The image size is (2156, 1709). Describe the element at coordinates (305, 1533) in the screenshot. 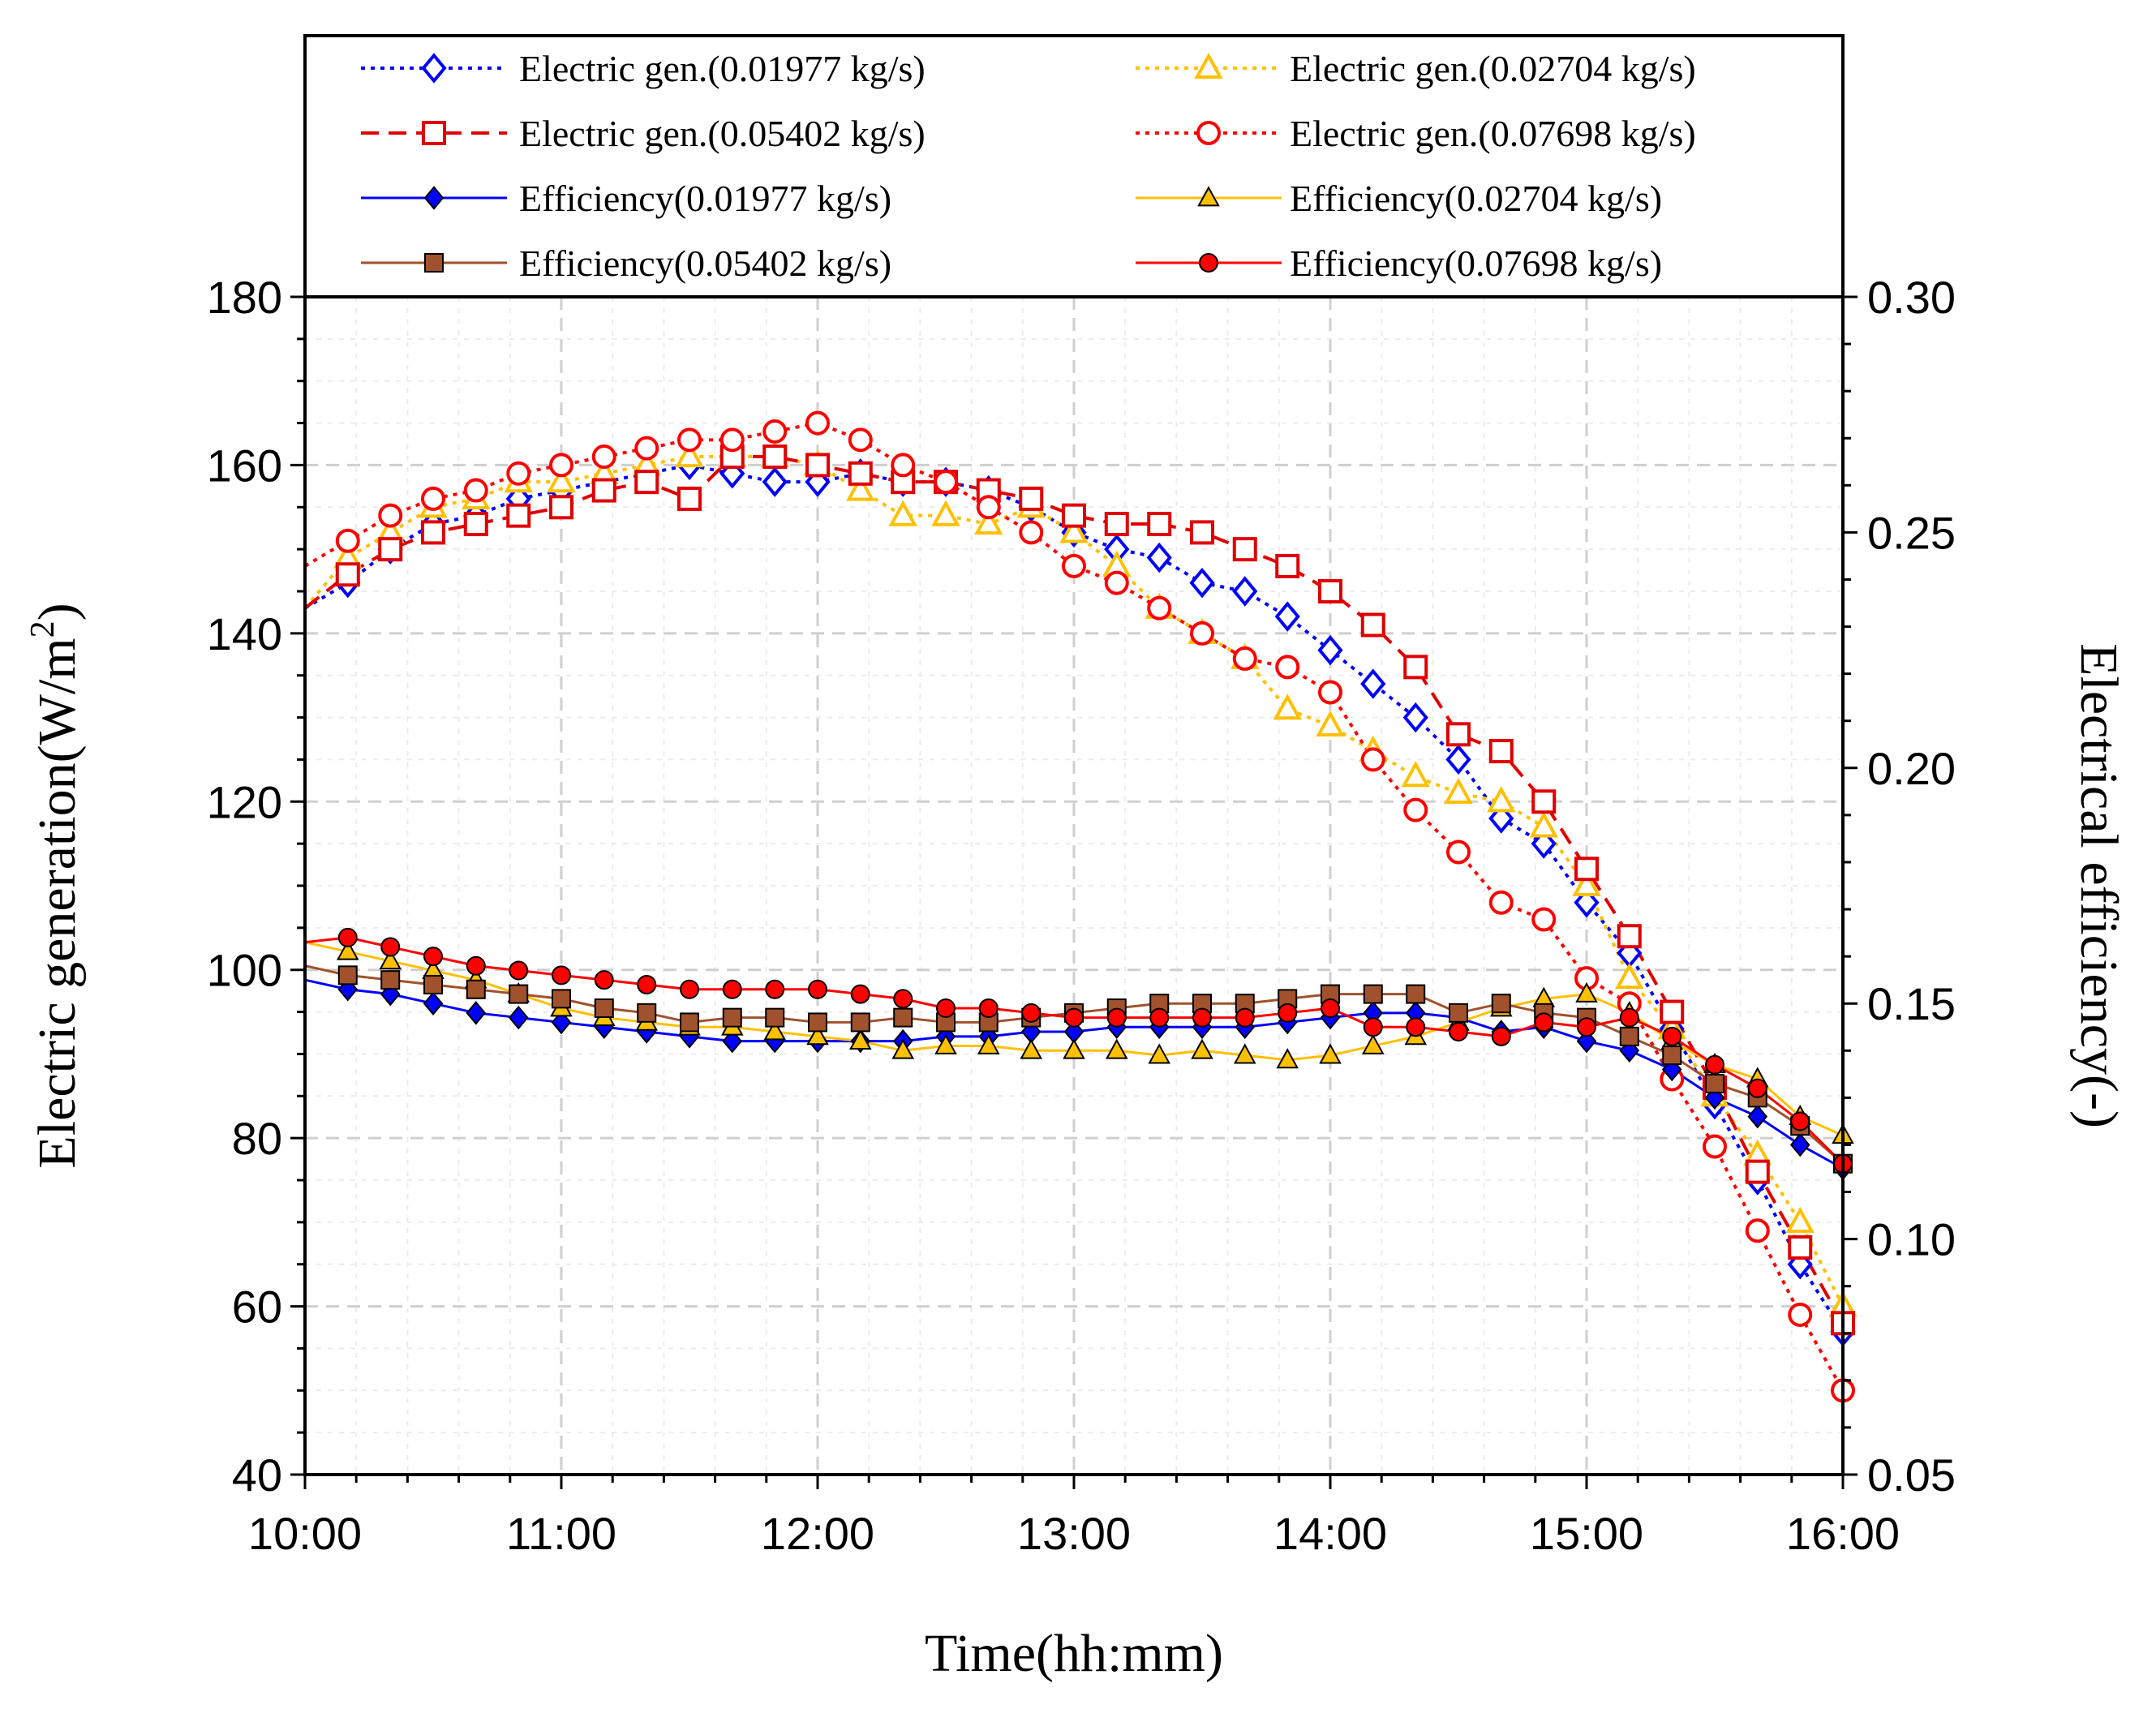

I see `x-tick-label: 10:00` at that location.